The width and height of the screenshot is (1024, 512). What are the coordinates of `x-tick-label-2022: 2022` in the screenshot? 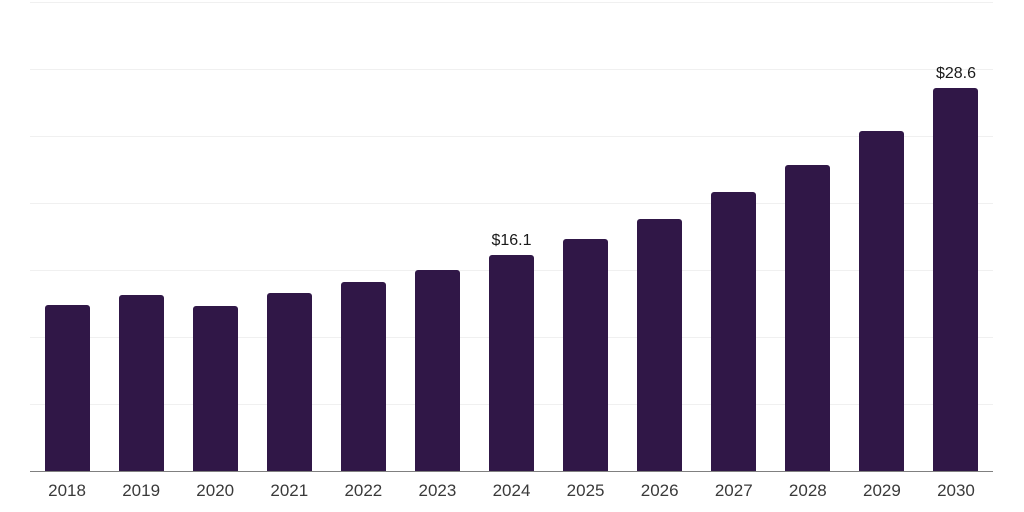 It's located at (363, 490).